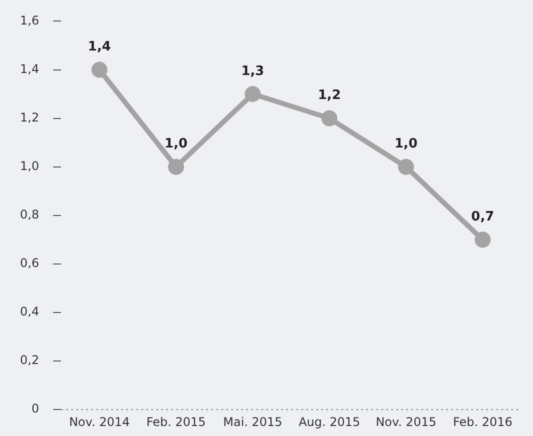  I want to click on y-tick-label: 1,2, so click(30, 117).